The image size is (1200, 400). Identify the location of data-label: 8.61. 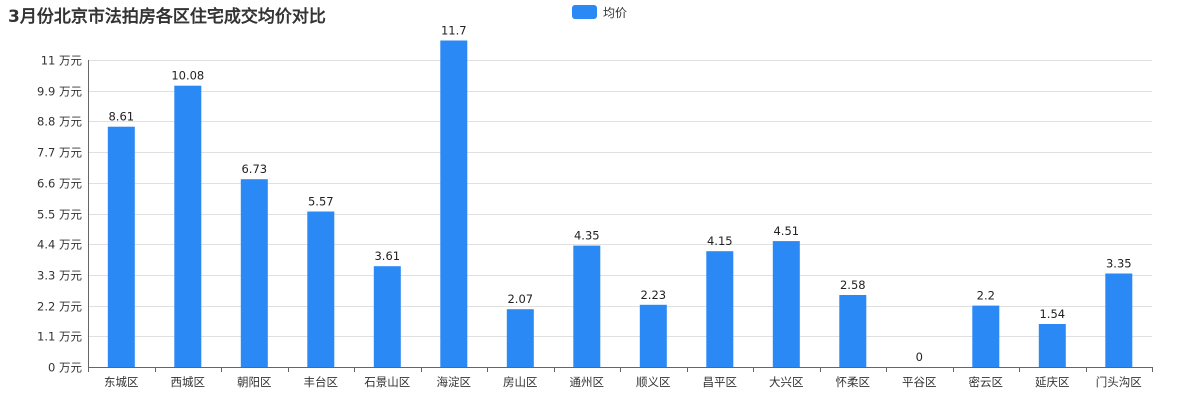
(121, 117).